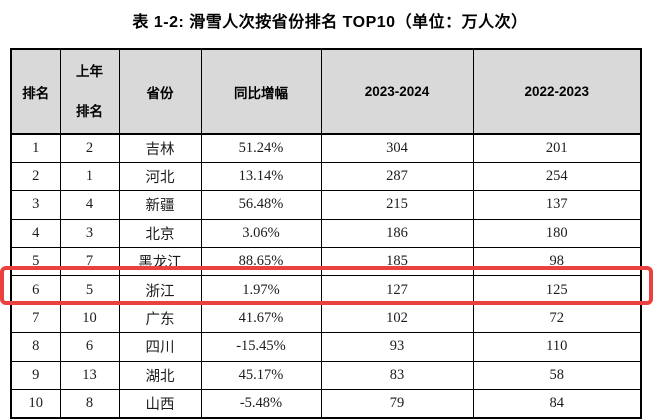 This screenshot has width=660, height=419. I want to click on page-title: 表 1-2: 滑雪人次按省份排名 TOP10（单位：万人次）, so click(330, 22).